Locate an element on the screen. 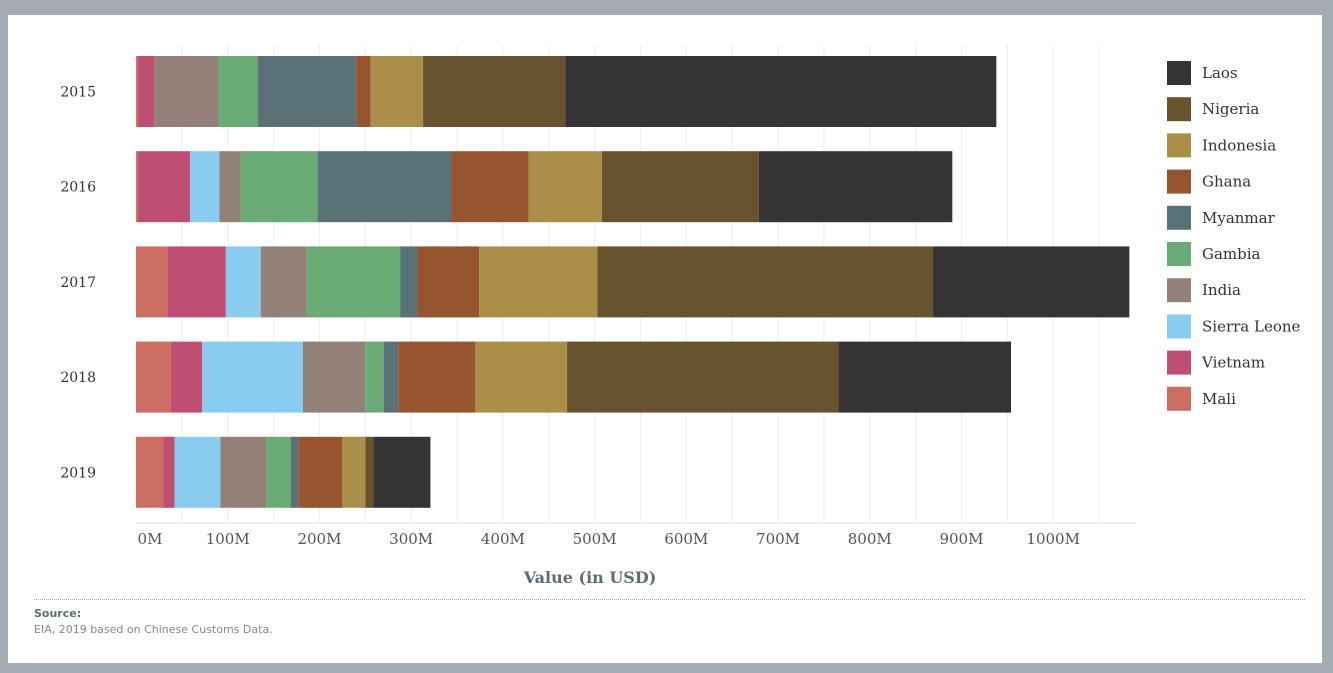  y-tick-label: 2017 is located at coordinates (78, 283).